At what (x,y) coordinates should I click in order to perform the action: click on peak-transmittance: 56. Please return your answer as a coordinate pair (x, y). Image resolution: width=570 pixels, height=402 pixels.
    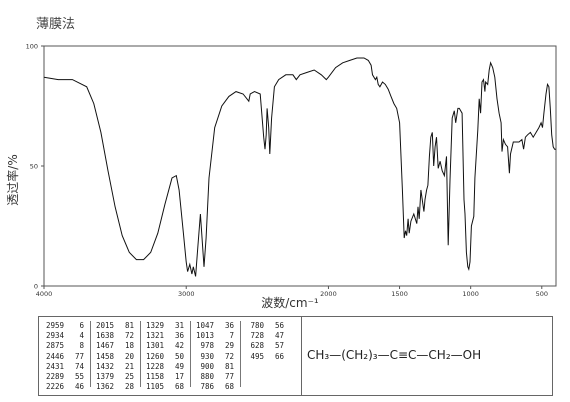
    Looking at the image, I should click on (279, 325).